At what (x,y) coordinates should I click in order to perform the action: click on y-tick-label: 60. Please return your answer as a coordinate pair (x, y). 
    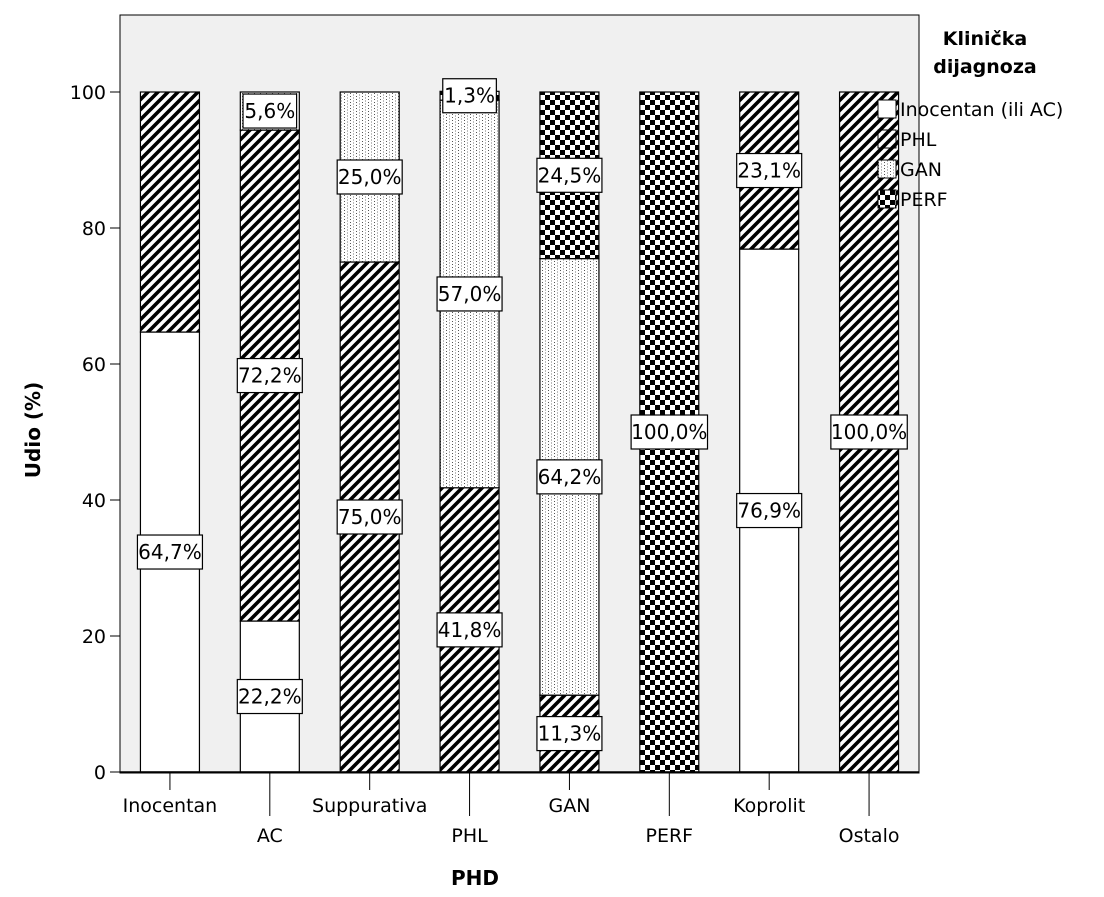
    Looking at the image, I should click on (94, 365).